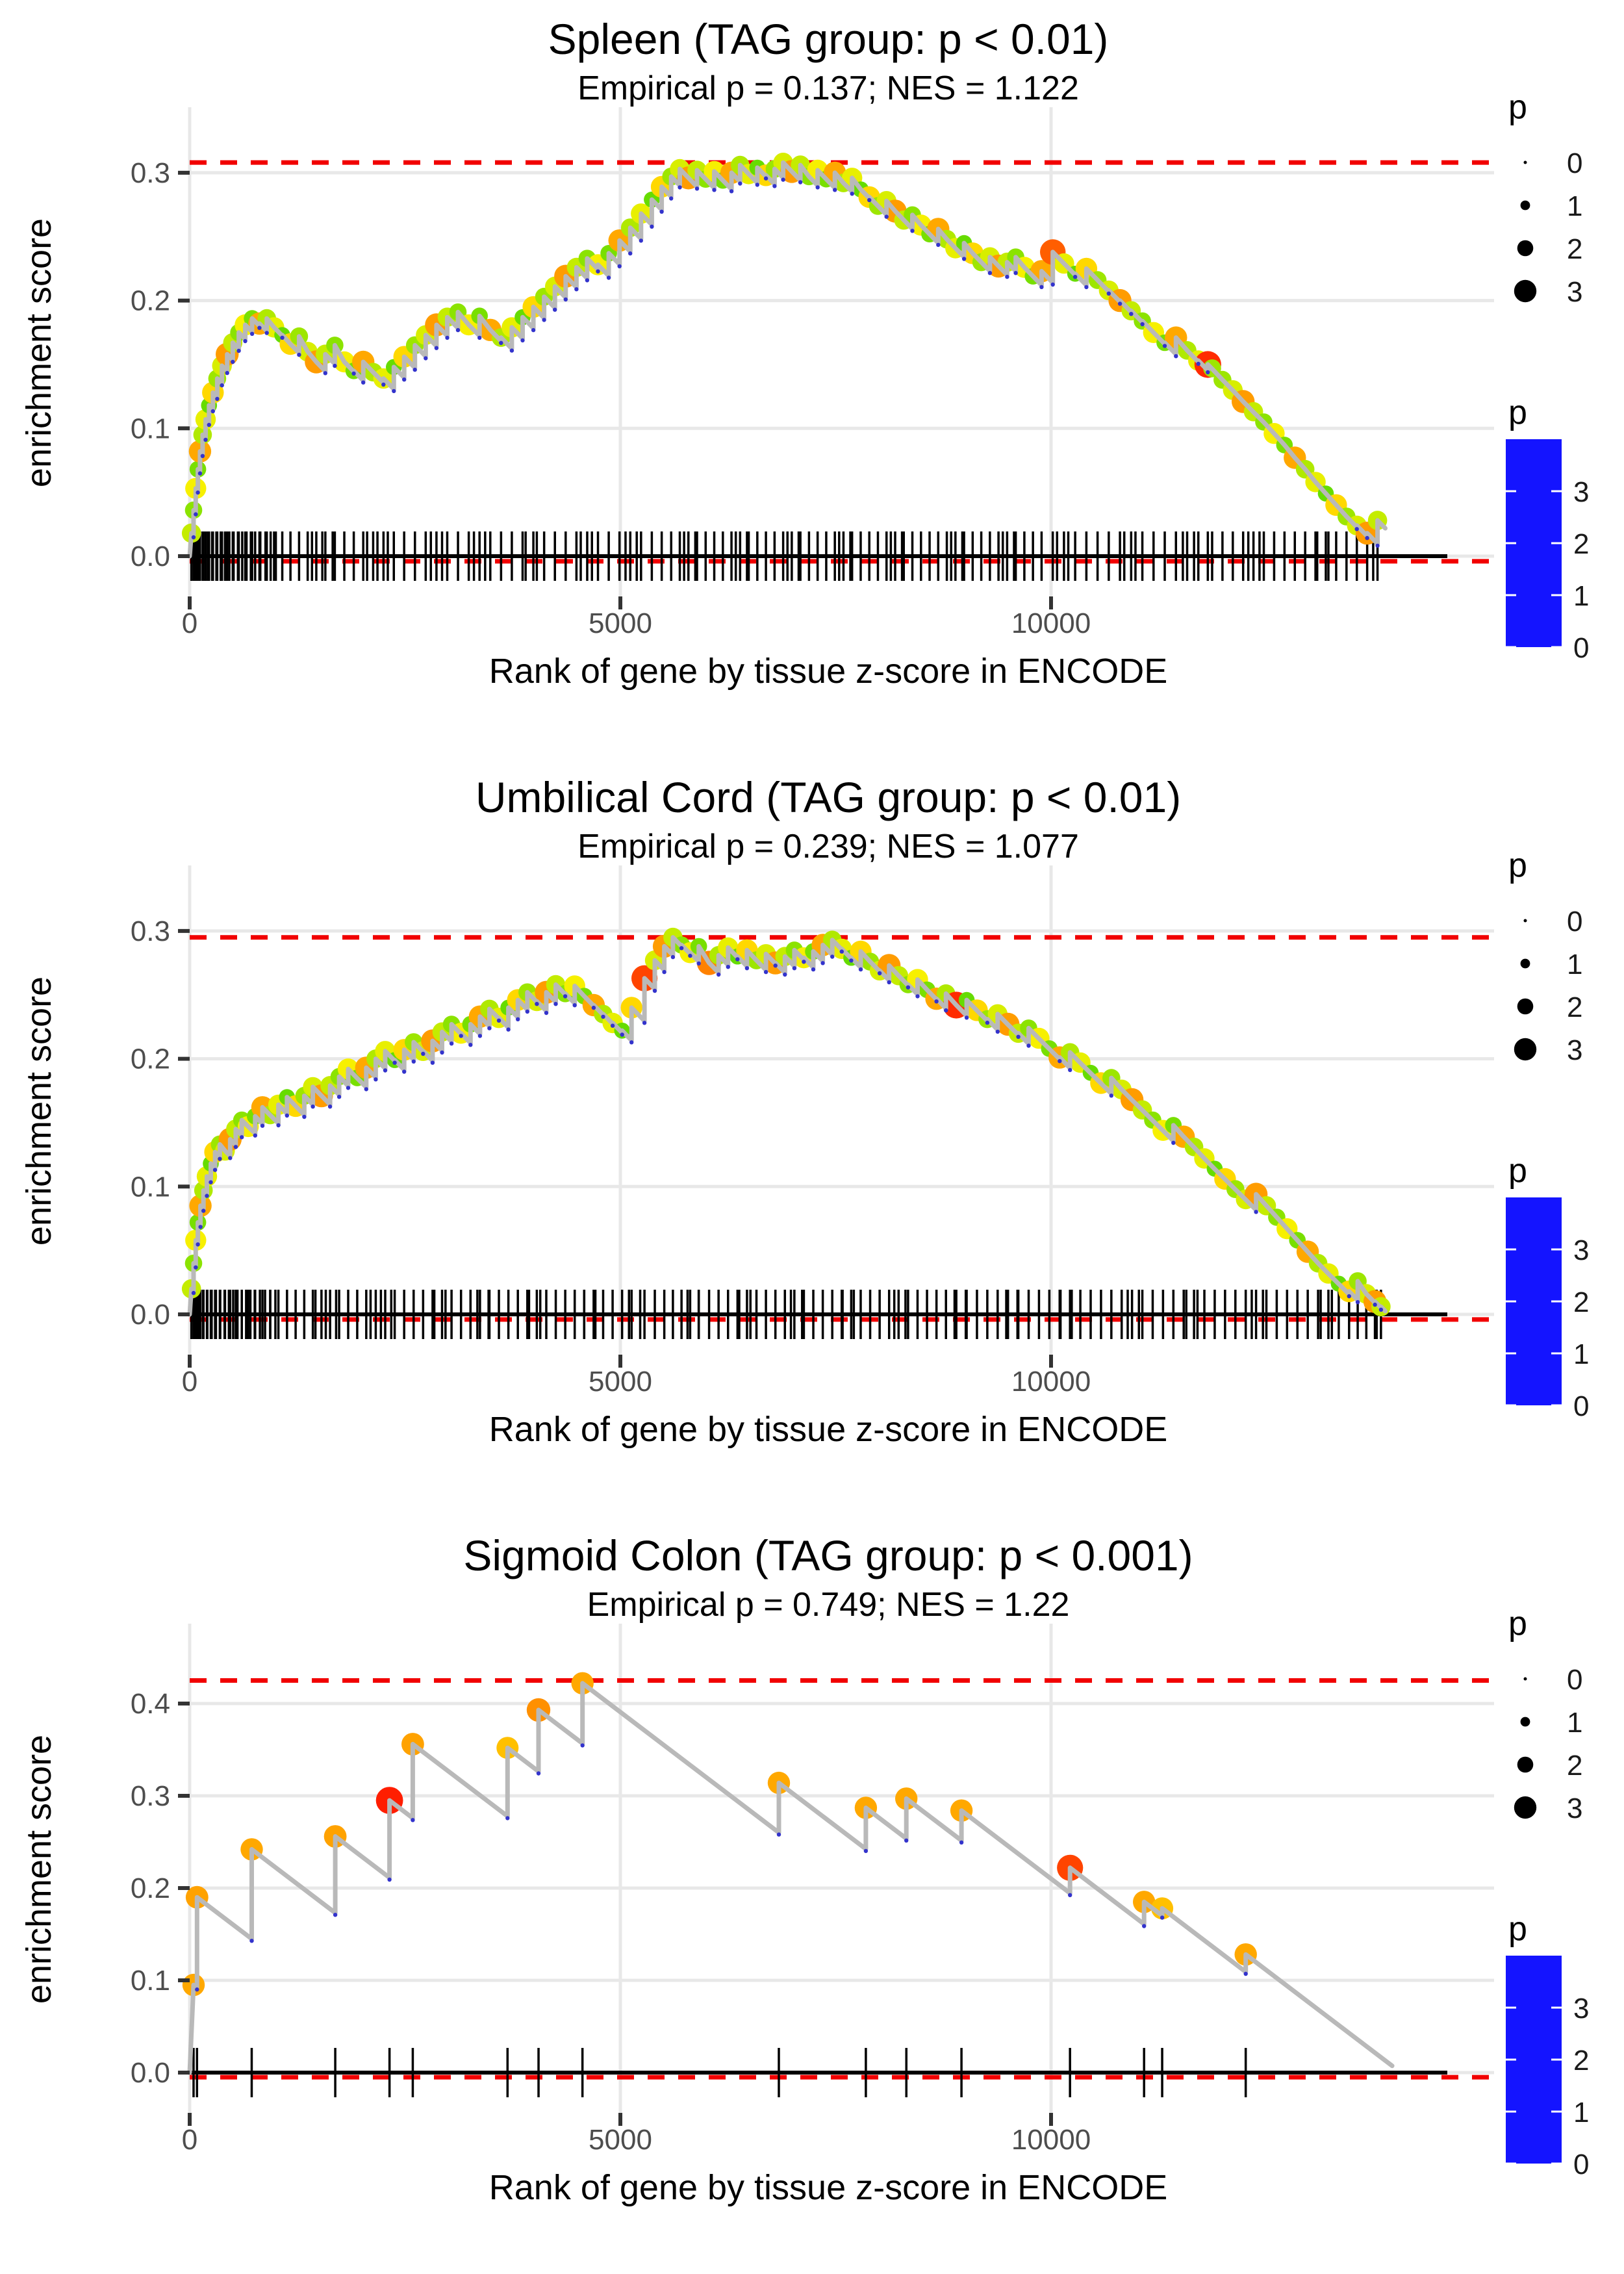  What do you see at coordinates (1581, 1354) in the screenshot?
I see `color-legend-label: 1` at bounding box center [1581, 1354].